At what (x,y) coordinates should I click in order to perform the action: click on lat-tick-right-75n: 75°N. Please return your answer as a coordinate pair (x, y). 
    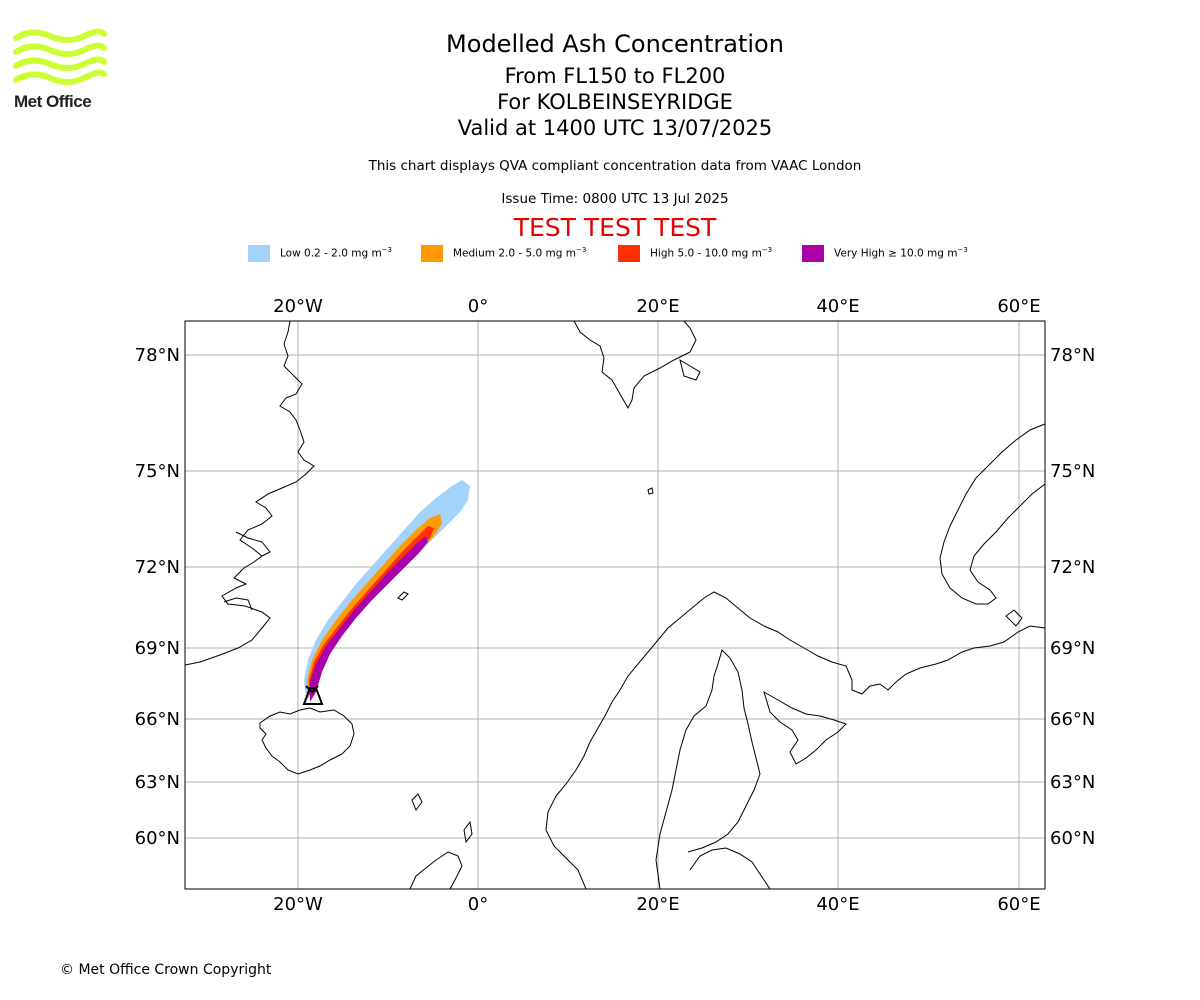
    Looking at the image, I should click on (1072, 471).